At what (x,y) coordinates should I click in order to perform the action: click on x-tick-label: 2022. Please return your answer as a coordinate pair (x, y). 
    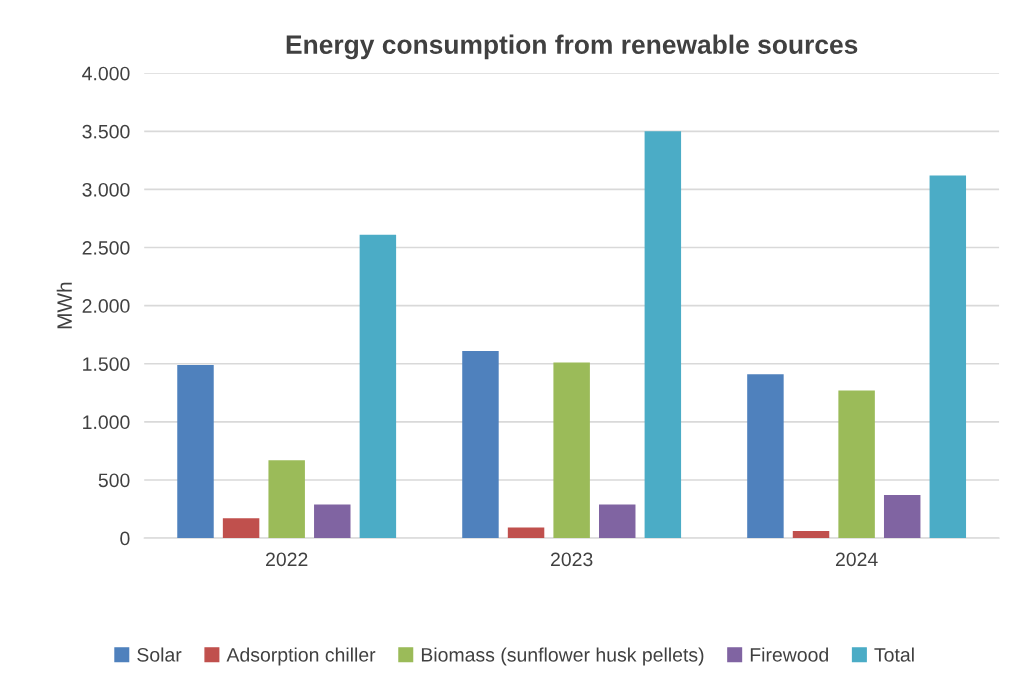
    Looking at the image, I should click on (287, 559).